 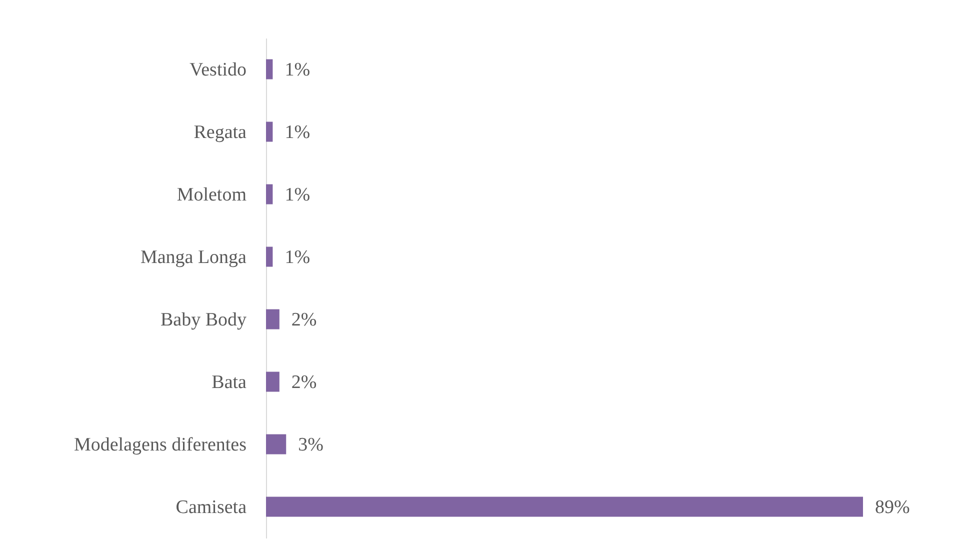 I want to click on data-label: 3%, so click(x=311, y=445).